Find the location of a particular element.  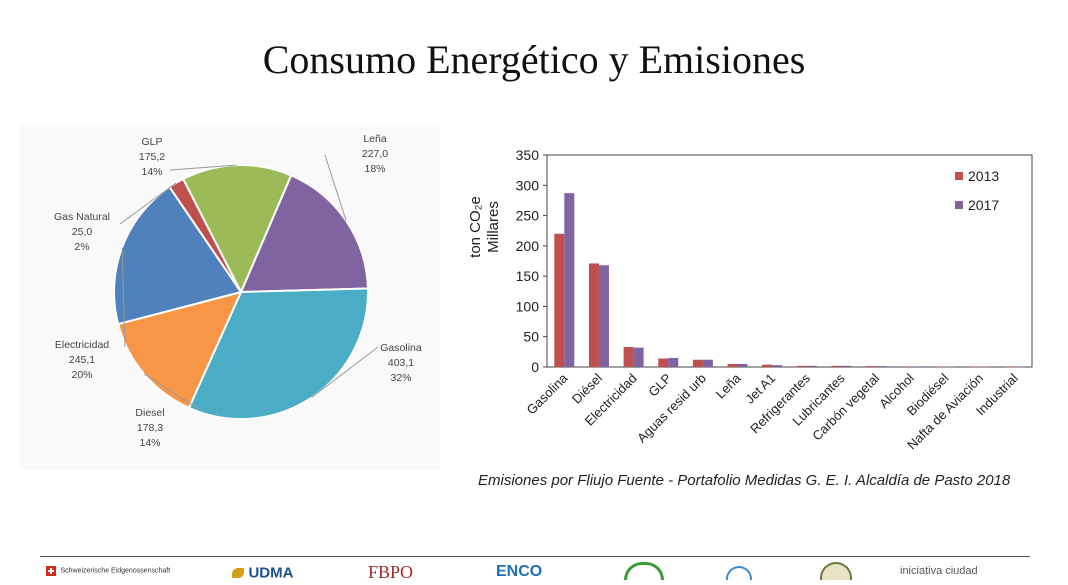

bar-2013-lena is located at coordinates (732, 365).